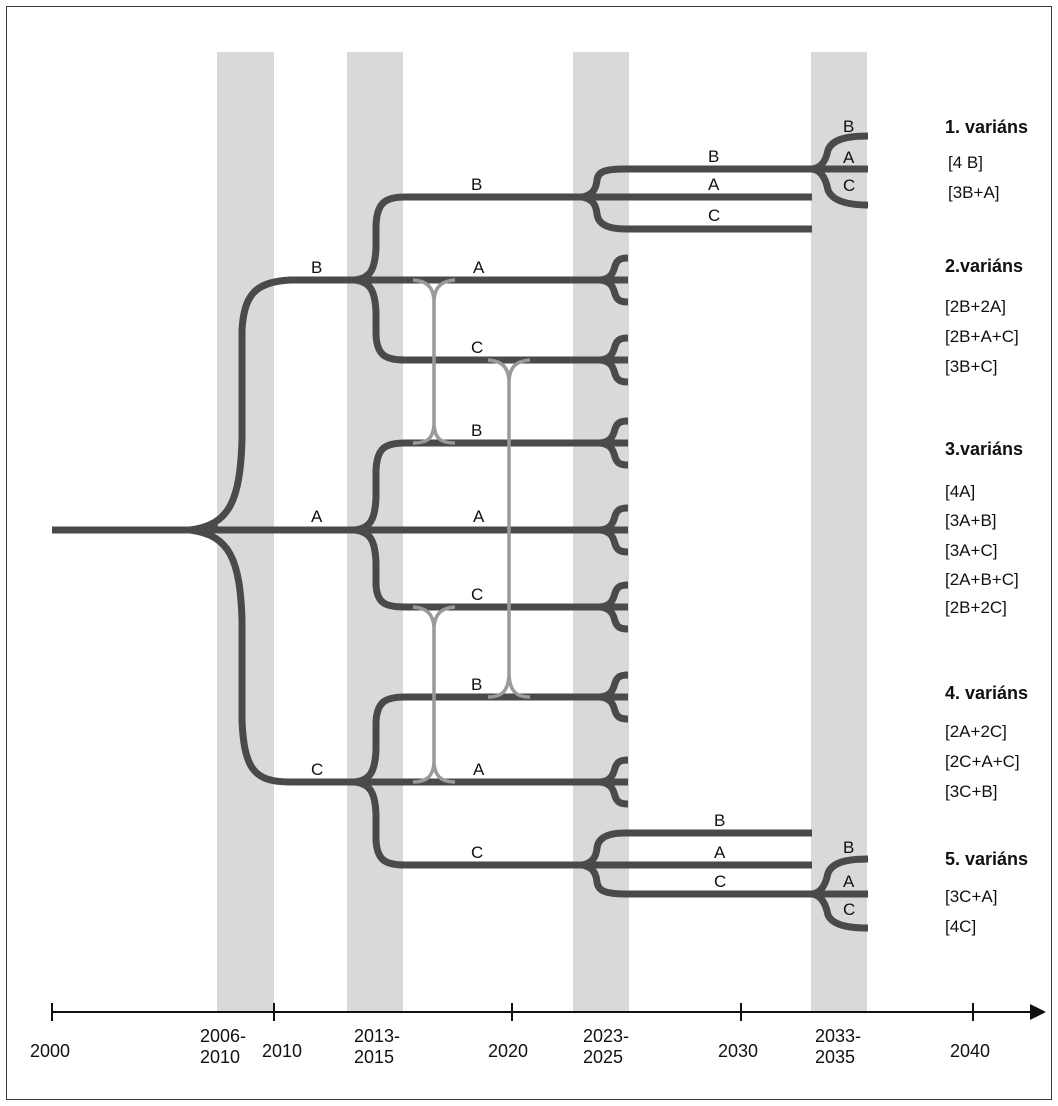  What do you see at coordinates (840, 911) in the screenshot?
I see `branch-l4-bot-c` at bounding box center [840, 911].